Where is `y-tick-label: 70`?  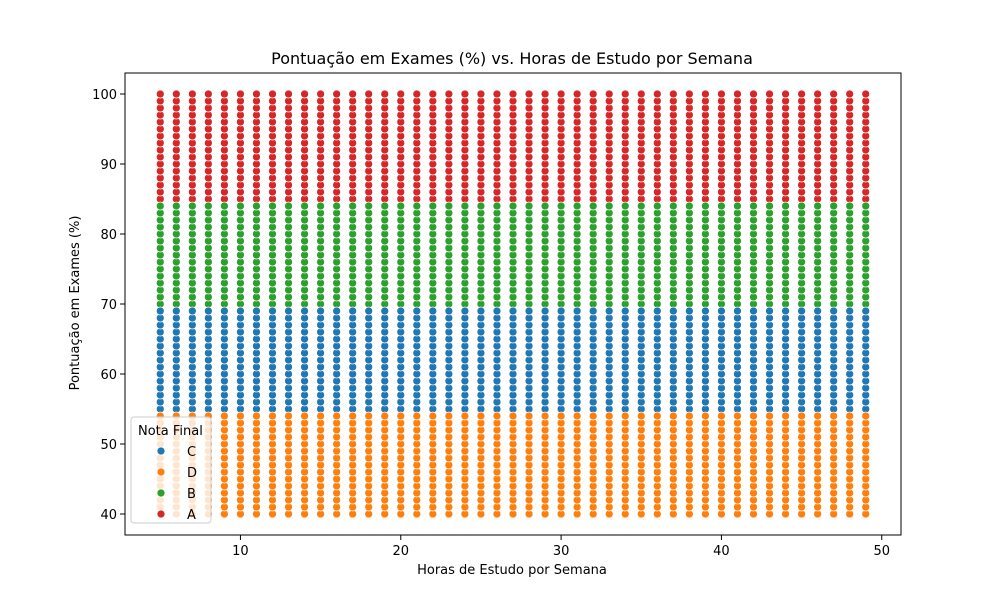
y-tick-label: 70 is located at coordinates (108, 305).